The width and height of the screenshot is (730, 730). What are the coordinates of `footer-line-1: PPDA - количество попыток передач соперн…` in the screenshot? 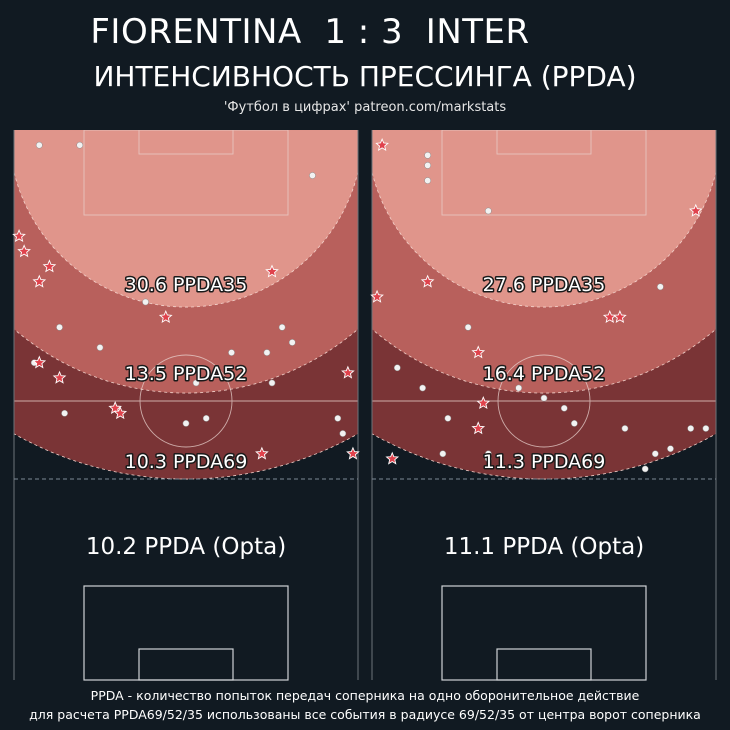 It's located at (365, 695).